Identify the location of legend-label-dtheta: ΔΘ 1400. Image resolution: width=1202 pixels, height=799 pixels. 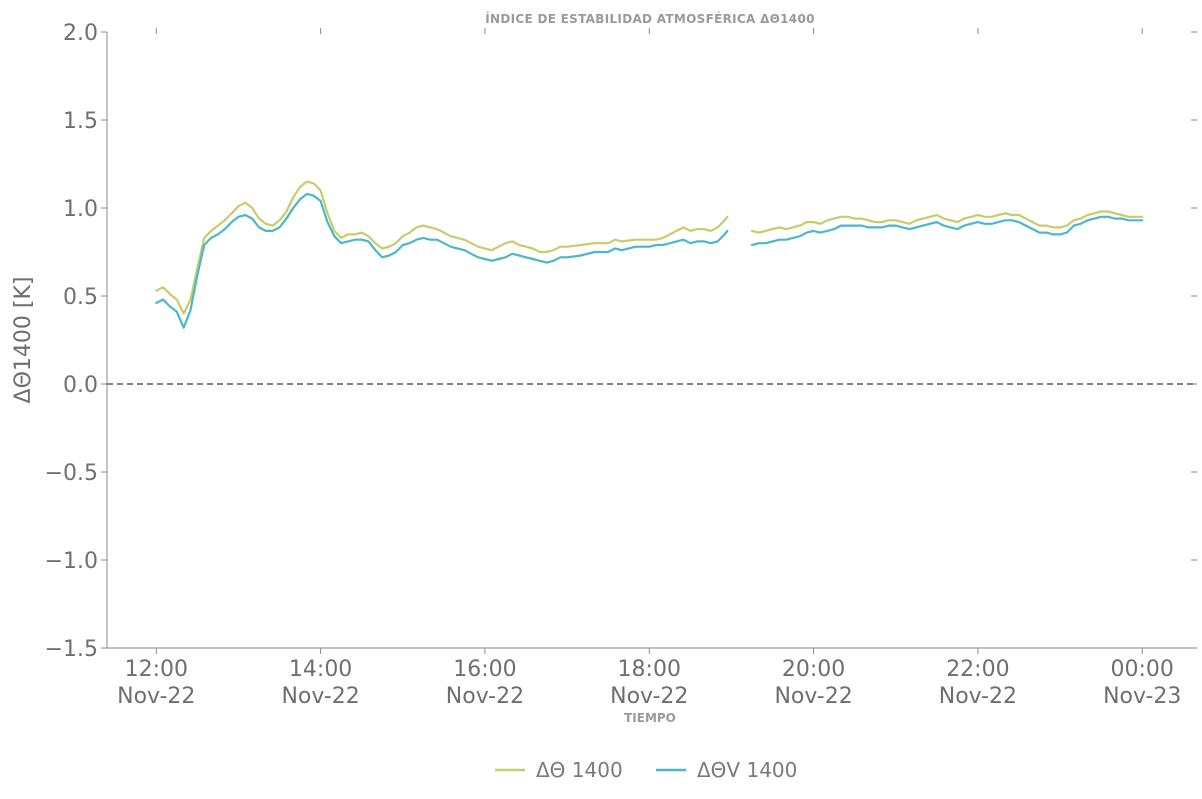
(579, 770).